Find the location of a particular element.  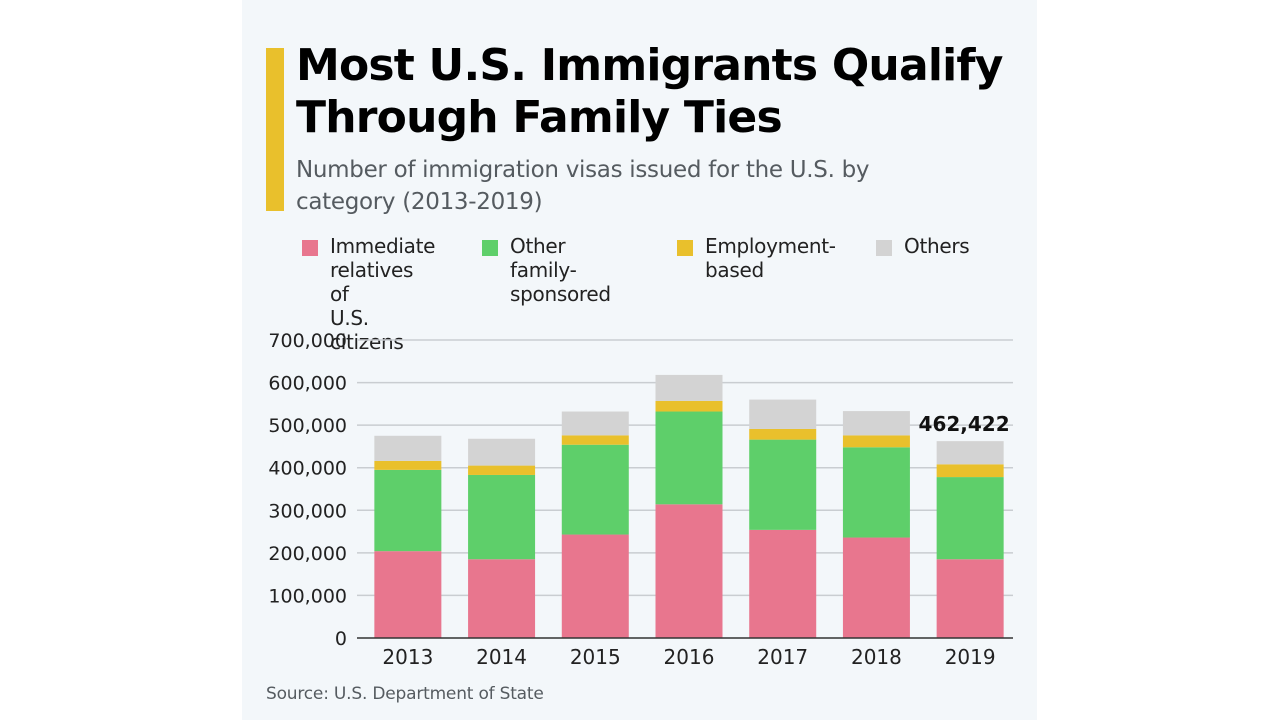

legend-label: Other family- sponsored is located at coordinates (560, 270).